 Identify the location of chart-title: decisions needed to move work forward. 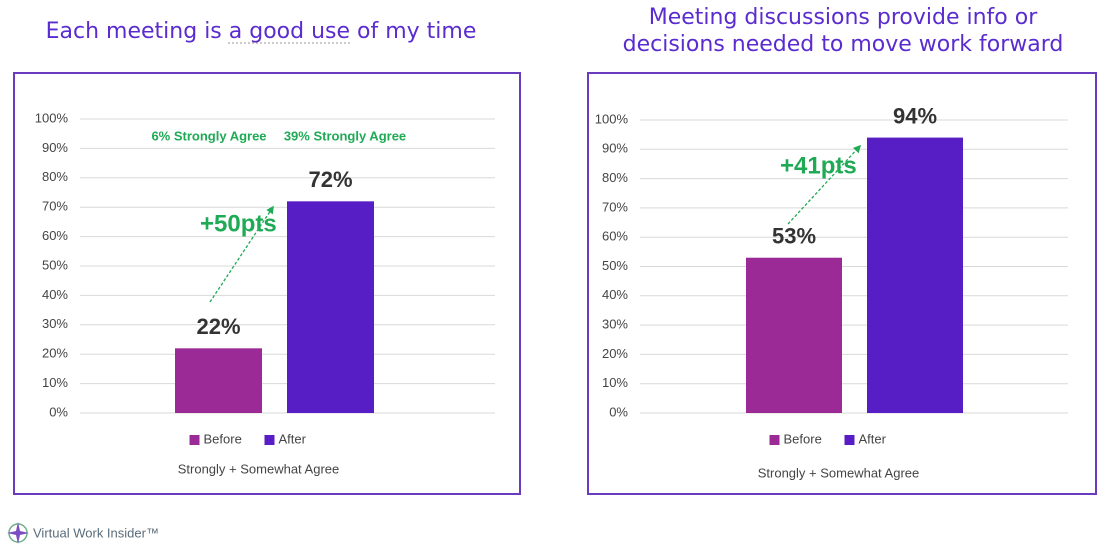
(843, 44).